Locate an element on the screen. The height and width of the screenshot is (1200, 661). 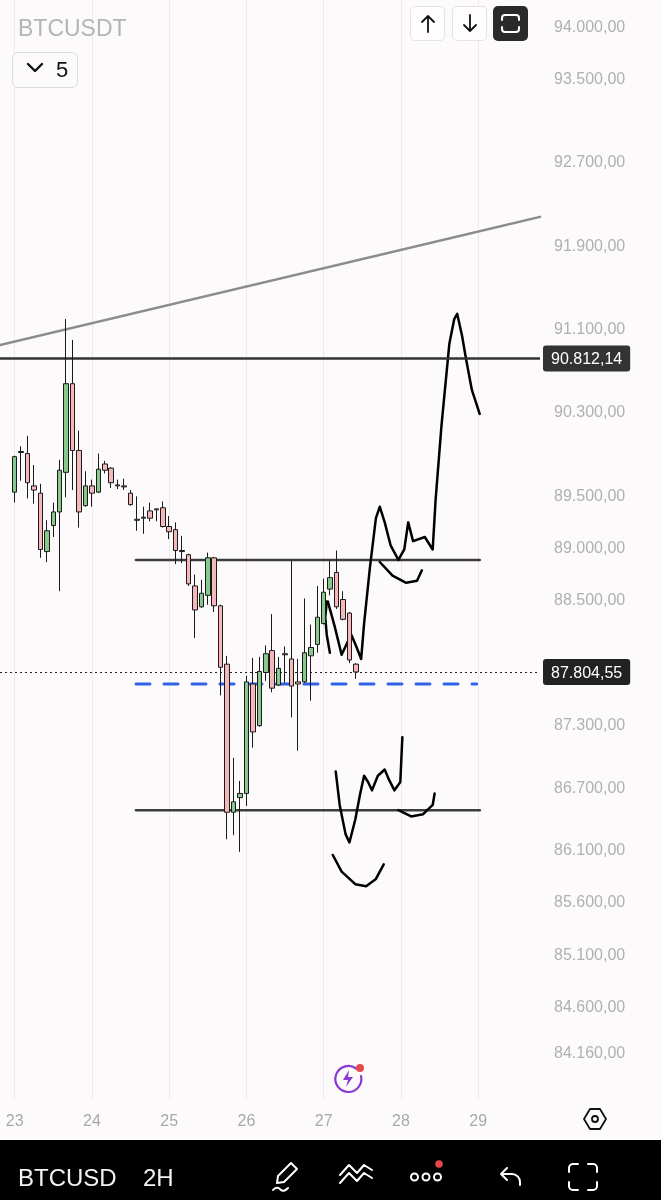
y-tick-label: 85.100,00 is located at coordinates (590, 954).